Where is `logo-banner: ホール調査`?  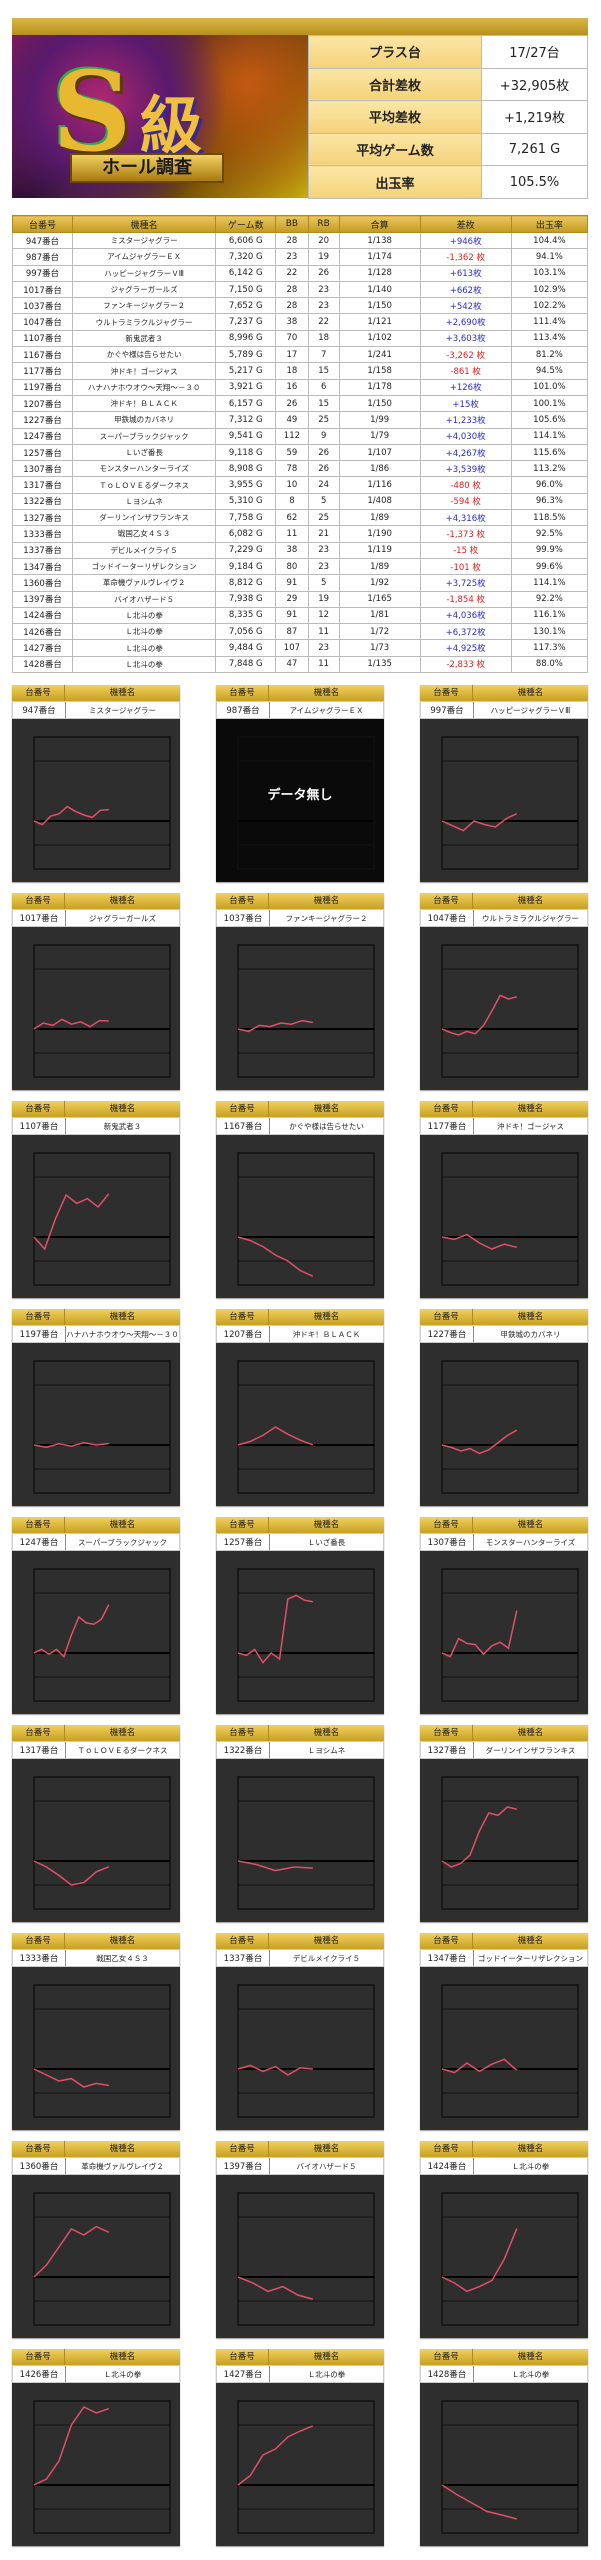
logo-banner: ホール調査 is located at coordinates (147, 168).